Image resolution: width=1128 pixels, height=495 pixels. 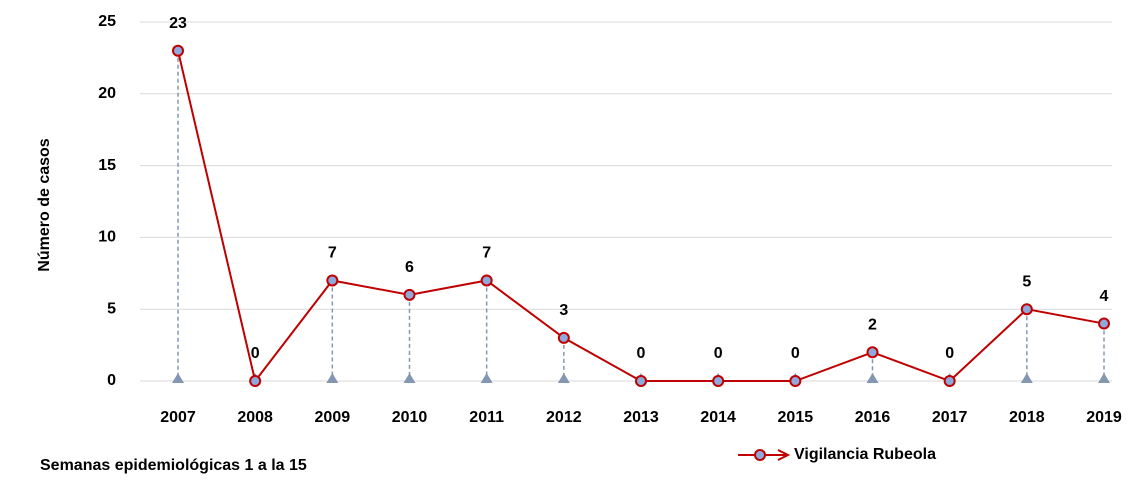 What do you see at coordinates (44, 204) in the screenshot?
I see `y-axis-label: Número de casos` at bounding box center [44, 204].